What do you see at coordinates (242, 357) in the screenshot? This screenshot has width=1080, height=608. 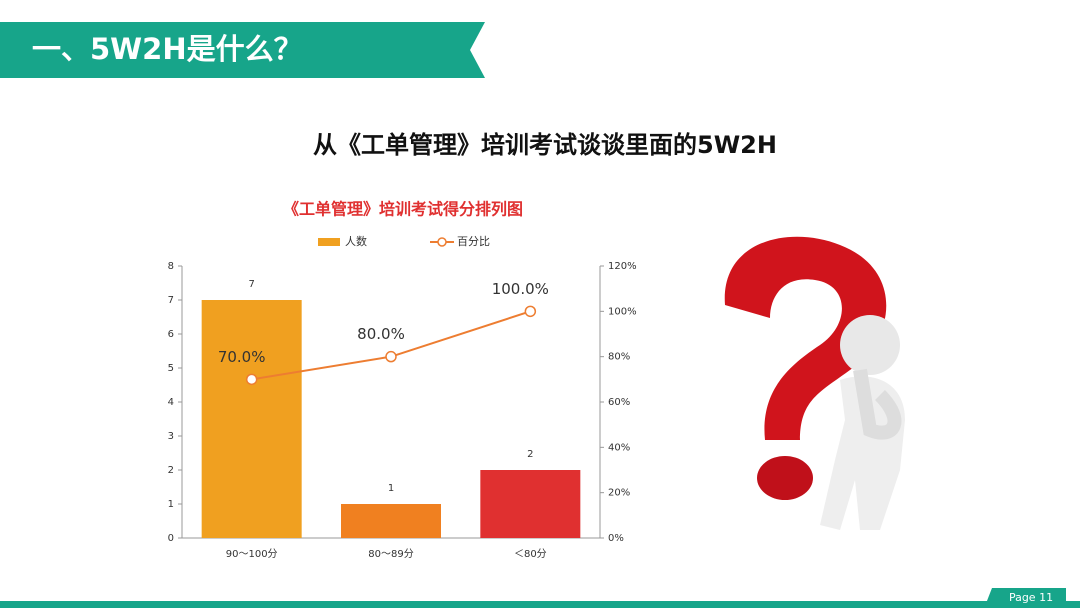 I see `line-value-label: 70.0%` at bounding box center [242, 357].